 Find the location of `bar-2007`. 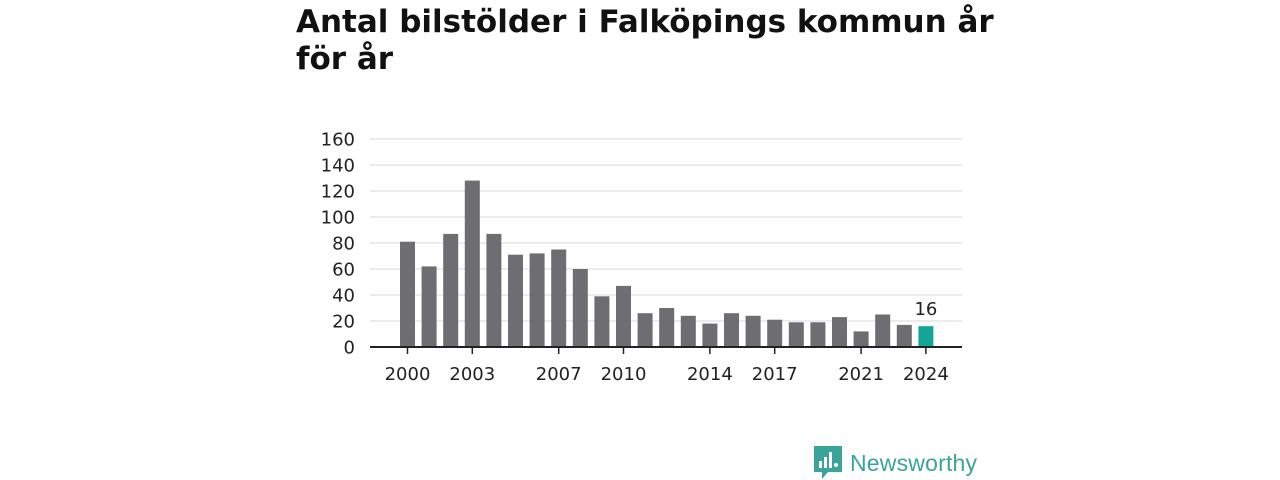

bar-2007 is located at coordinates (559, 298).